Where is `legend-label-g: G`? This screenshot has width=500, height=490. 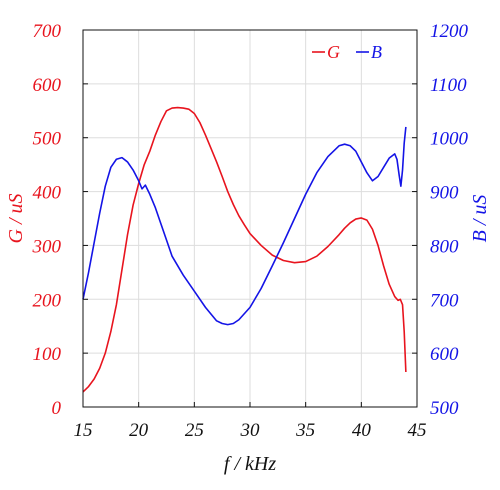
legend-label-g: G is located at coordinates (333, 52).